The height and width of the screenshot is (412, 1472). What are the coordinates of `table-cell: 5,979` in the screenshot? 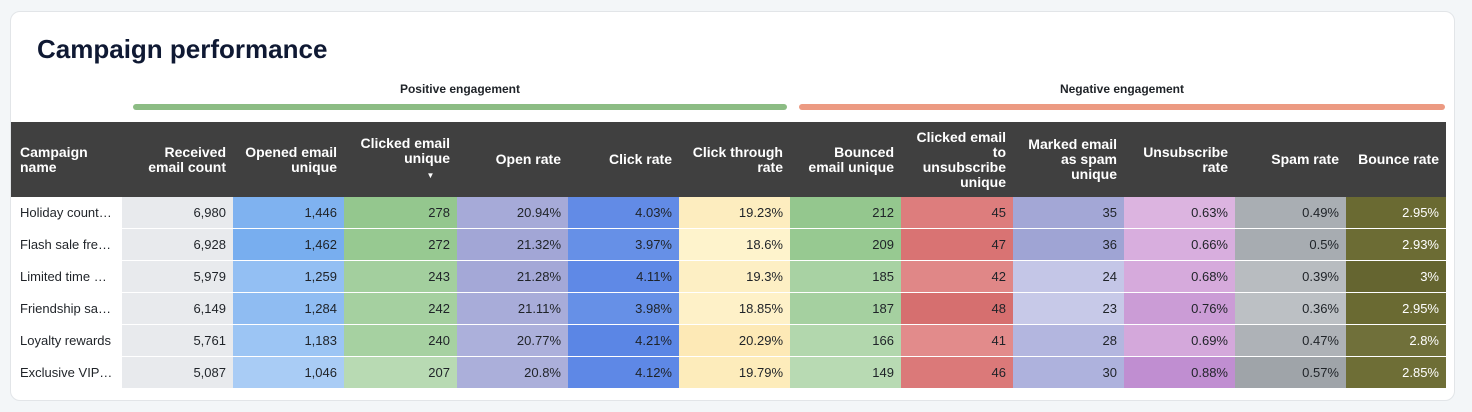 It's located at (177, 276).